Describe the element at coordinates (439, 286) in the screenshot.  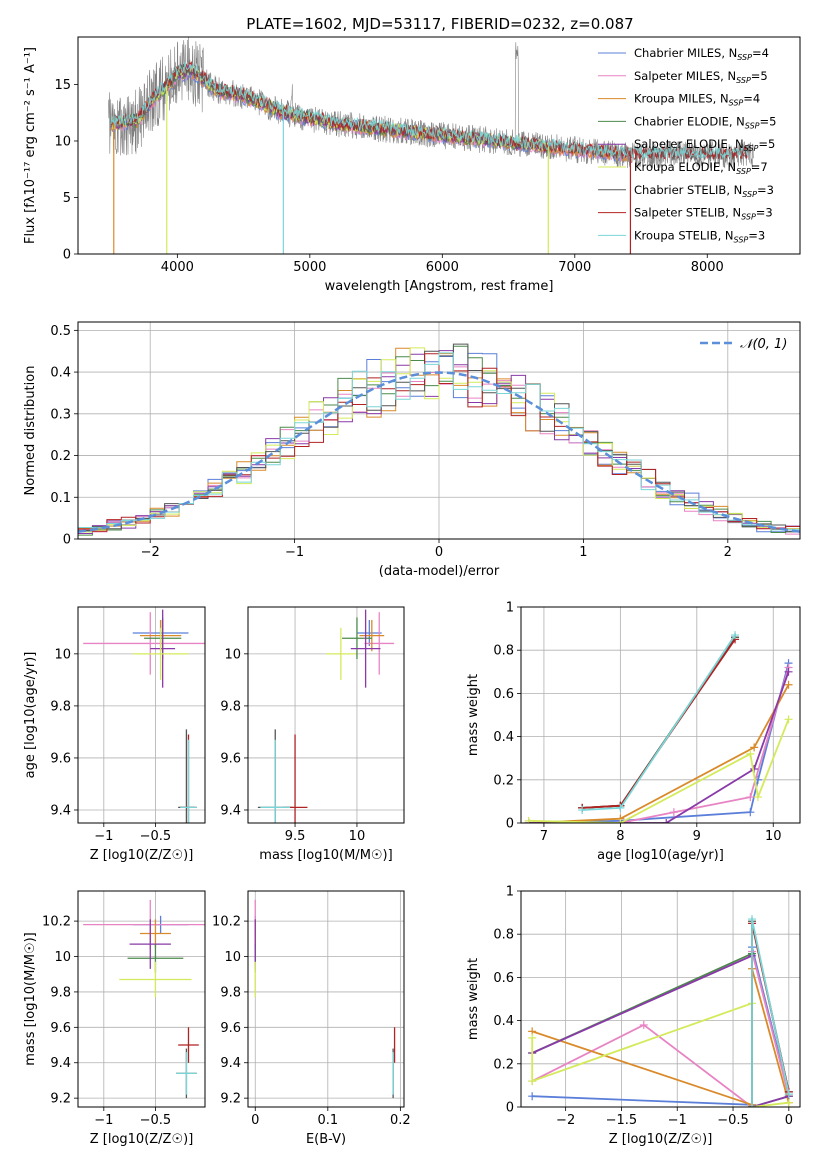
I see `x-axis-label: wavelength [Angstrom, rest frame]` at that location.